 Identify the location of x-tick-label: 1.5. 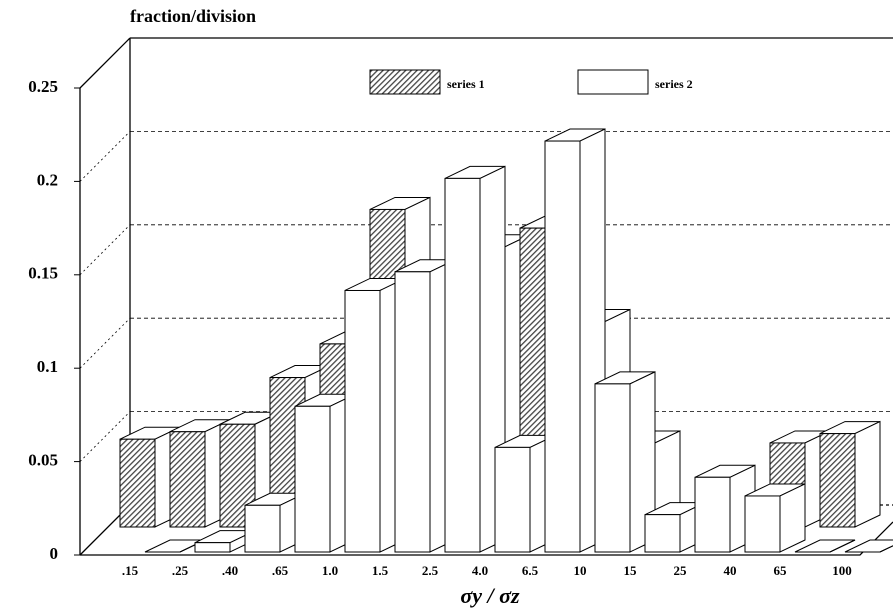
(380, 570).